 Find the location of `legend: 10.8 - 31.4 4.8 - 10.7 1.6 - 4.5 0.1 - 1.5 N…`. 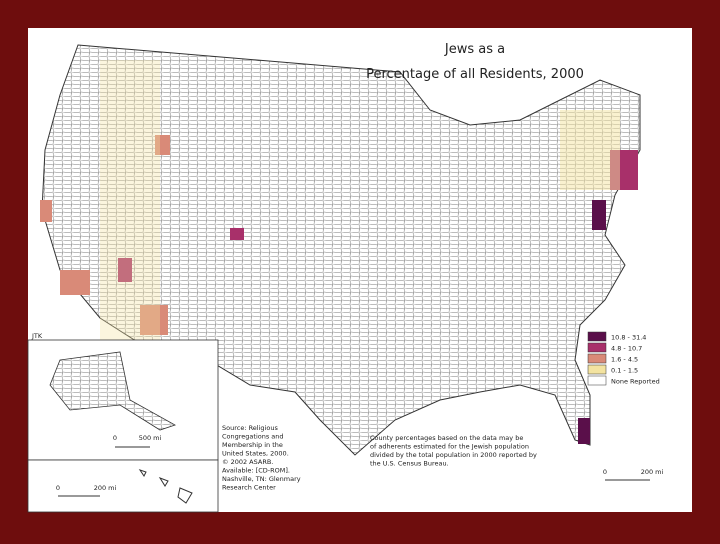

legend: 10.8 - 31.4 4.8 - 10.7 1.6 - 4.5 0.1 - 1.5 N… is located at coordinates (623, 358).